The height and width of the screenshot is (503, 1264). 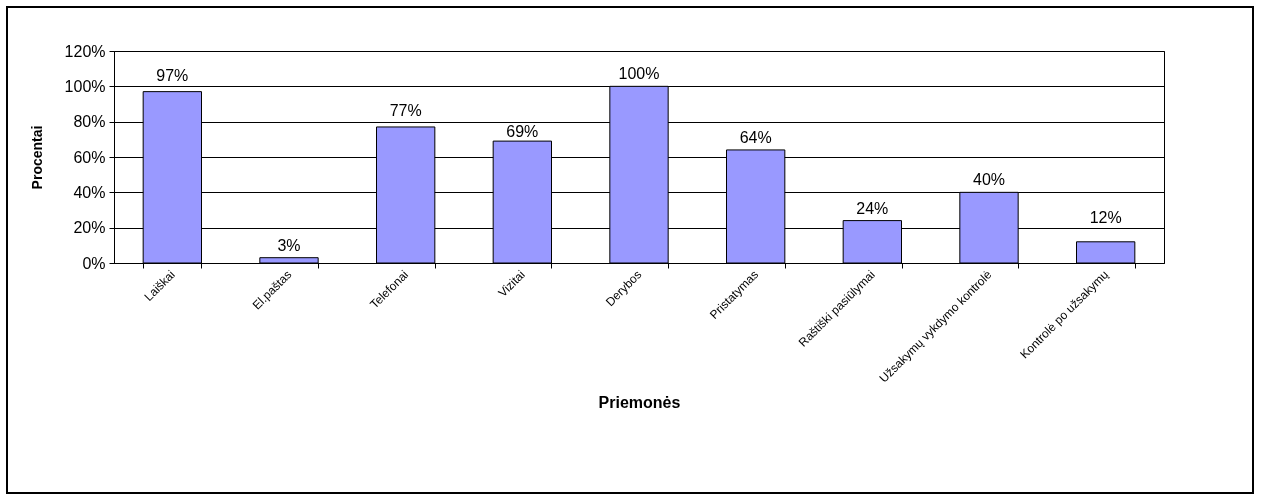 I want to click on data-label: 100%, so click(x=639, y=74).